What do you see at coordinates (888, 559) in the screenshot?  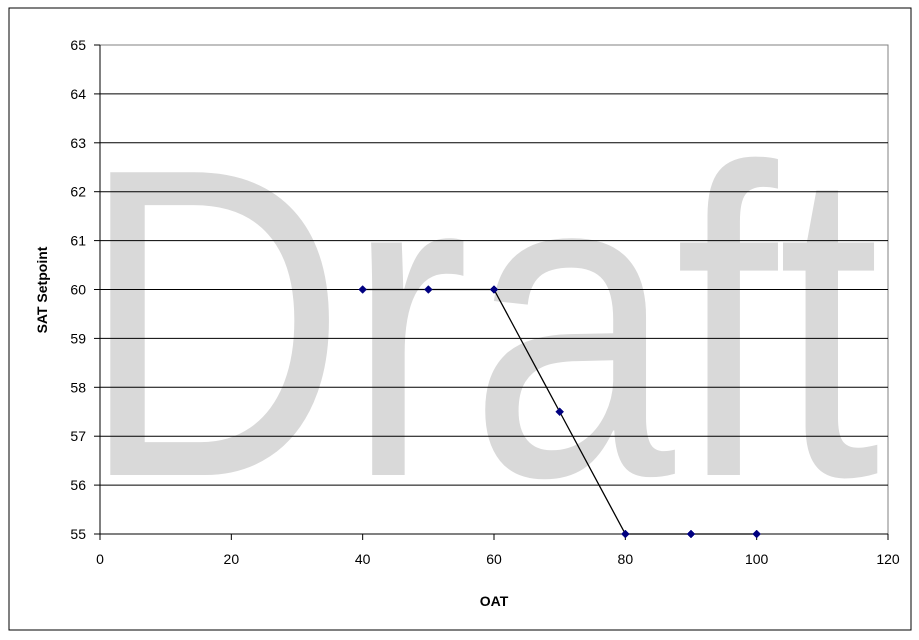 I see `x-tick-label: 120` at bounding box center [888, 559].